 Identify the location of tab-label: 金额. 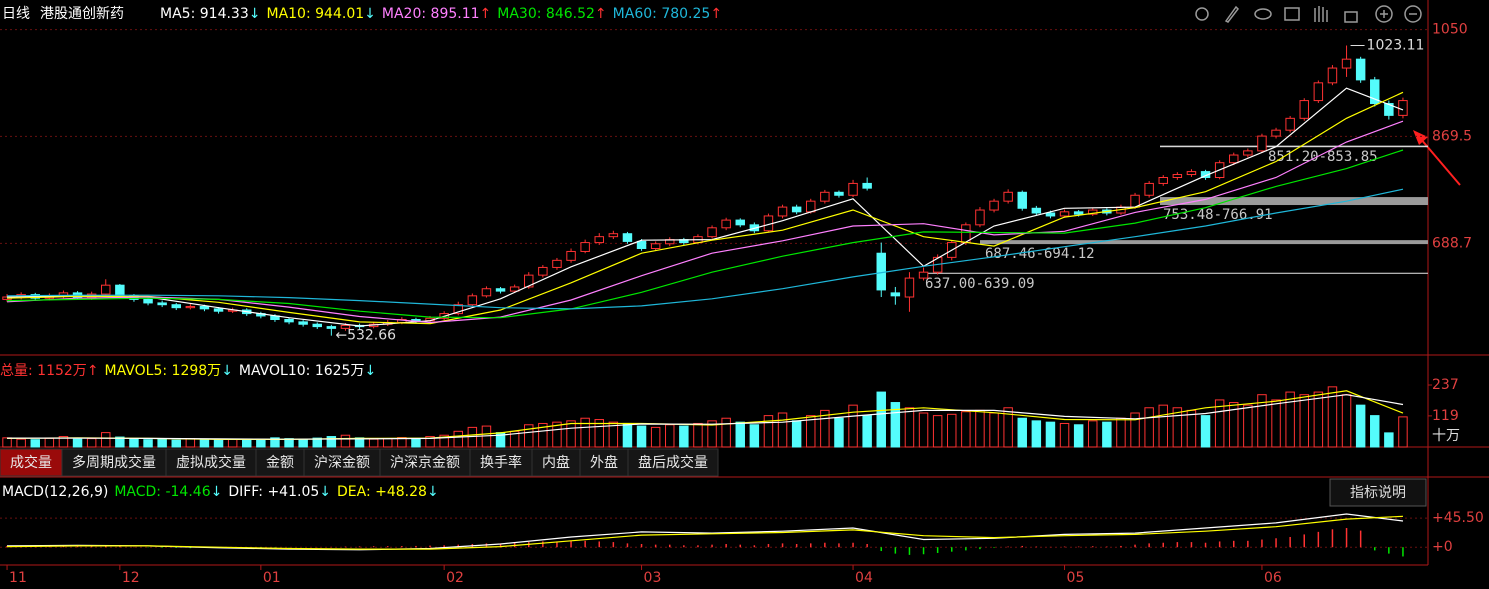
(280, 463).